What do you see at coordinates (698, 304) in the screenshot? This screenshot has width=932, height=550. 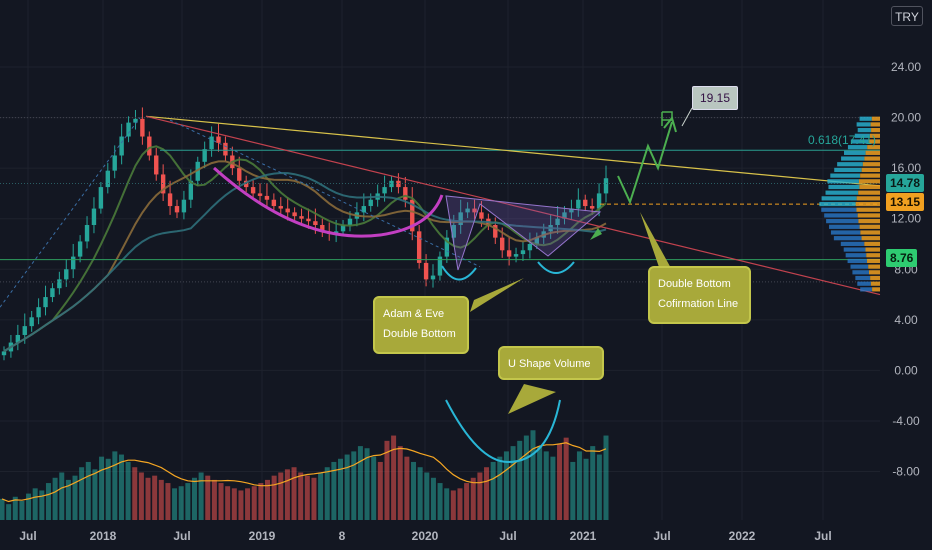 I see `confirm-line2: Cofirmation Line` at bounding box center [698, 304].